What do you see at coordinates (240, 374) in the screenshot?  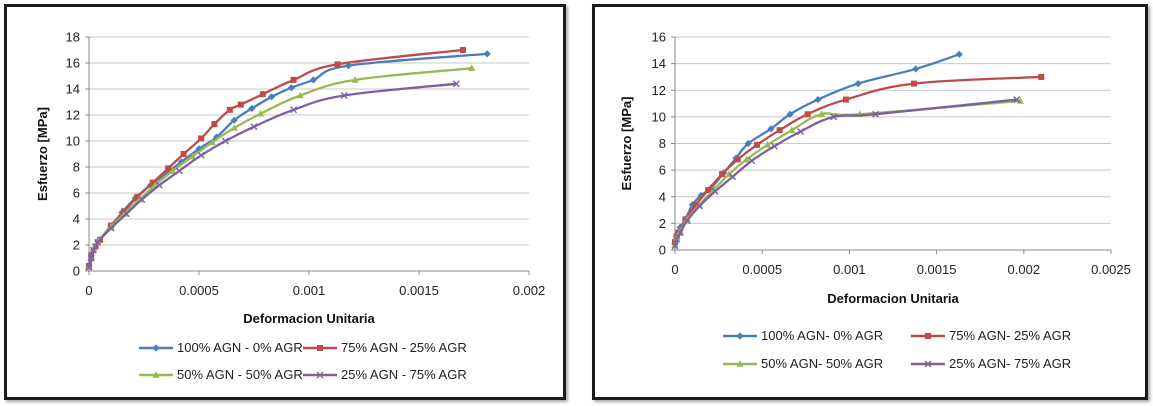 I see `legend-label: 50% AGN - 50% AGR` at bounding box center [240, 374].